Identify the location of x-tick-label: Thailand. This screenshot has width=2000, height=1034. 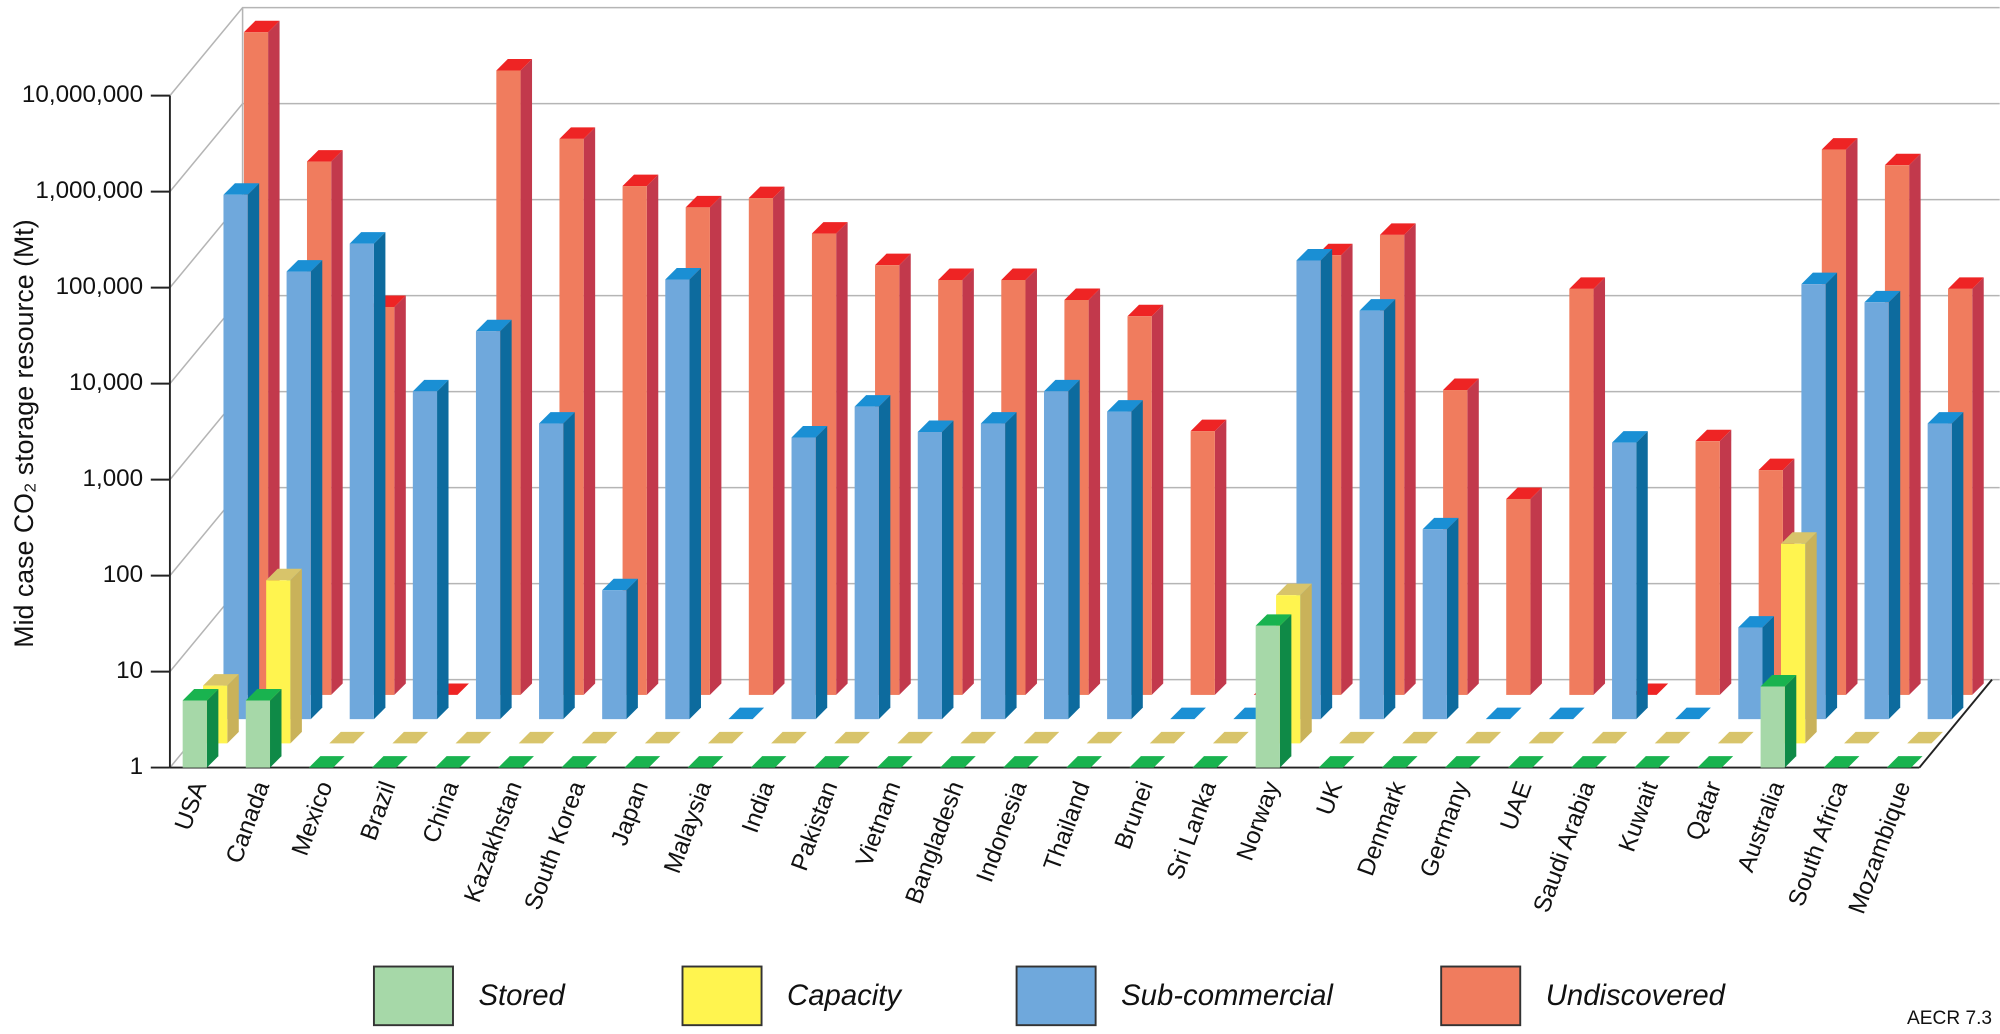
(1067, 826).